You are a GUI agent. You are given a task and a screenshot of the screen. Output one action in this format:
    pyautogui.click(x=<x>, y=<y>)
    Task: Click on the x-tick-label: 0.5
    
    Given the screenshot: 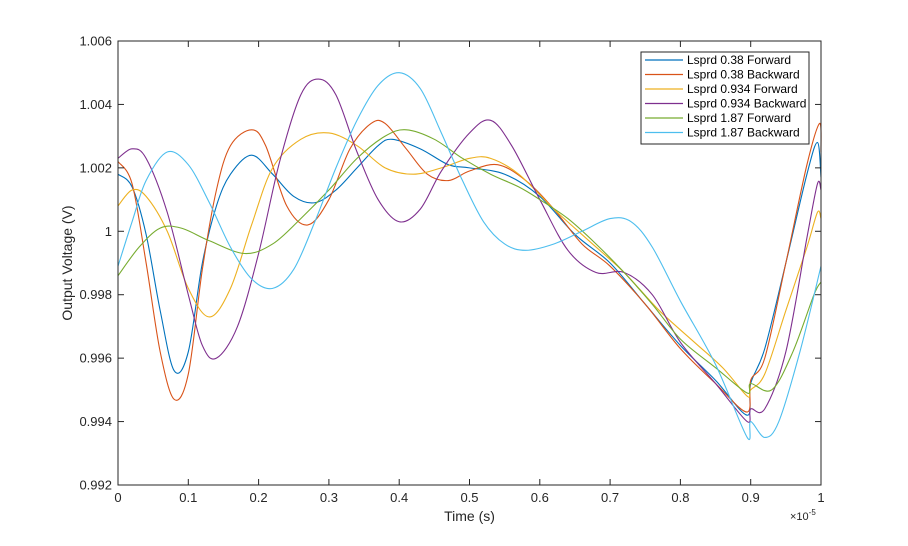 What is the action you would take?
    pyautogui.click(x=469, y=497)
    